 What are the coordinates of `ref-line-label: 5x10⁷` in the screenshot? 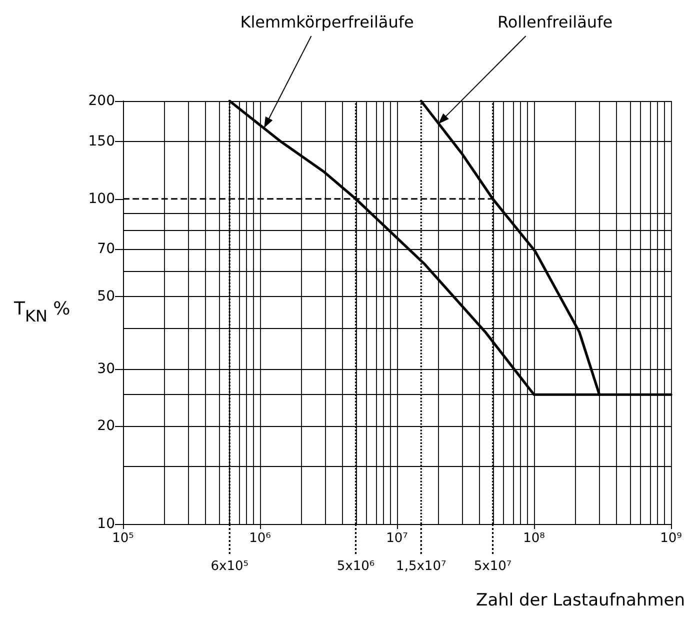 It's located at (493, 566).